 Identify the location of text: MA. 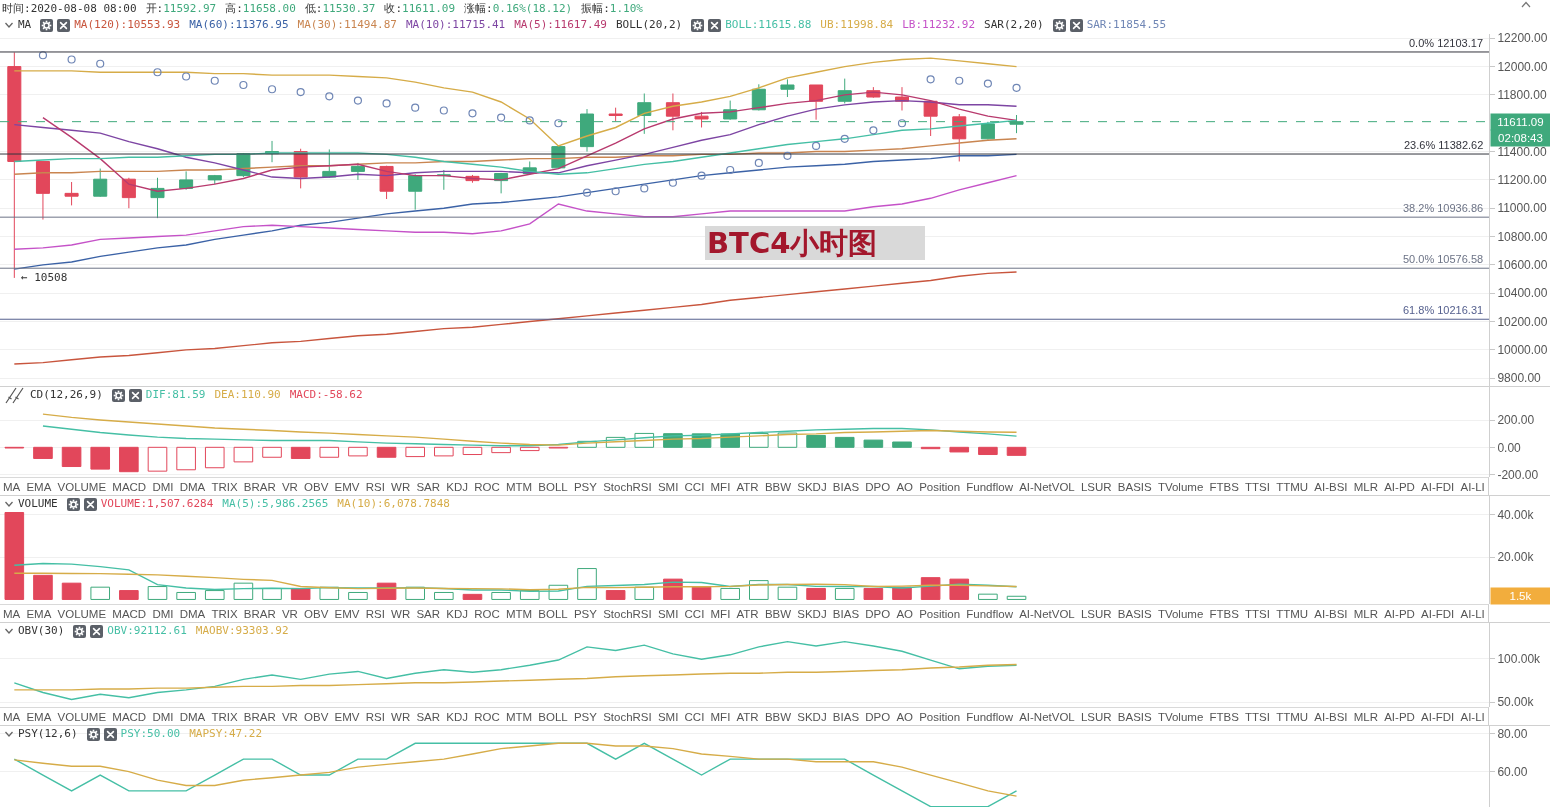
(25, 25).